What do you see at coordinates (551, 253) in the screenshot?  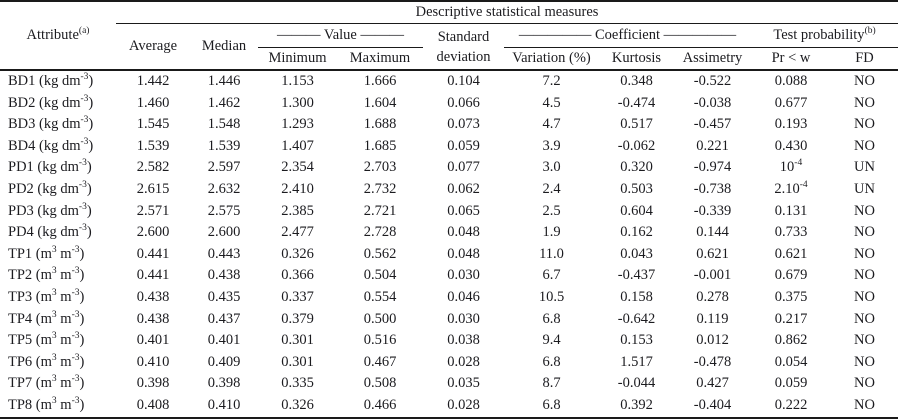 I see `cell-variation: 11.0` at bounding box center [551, 253].